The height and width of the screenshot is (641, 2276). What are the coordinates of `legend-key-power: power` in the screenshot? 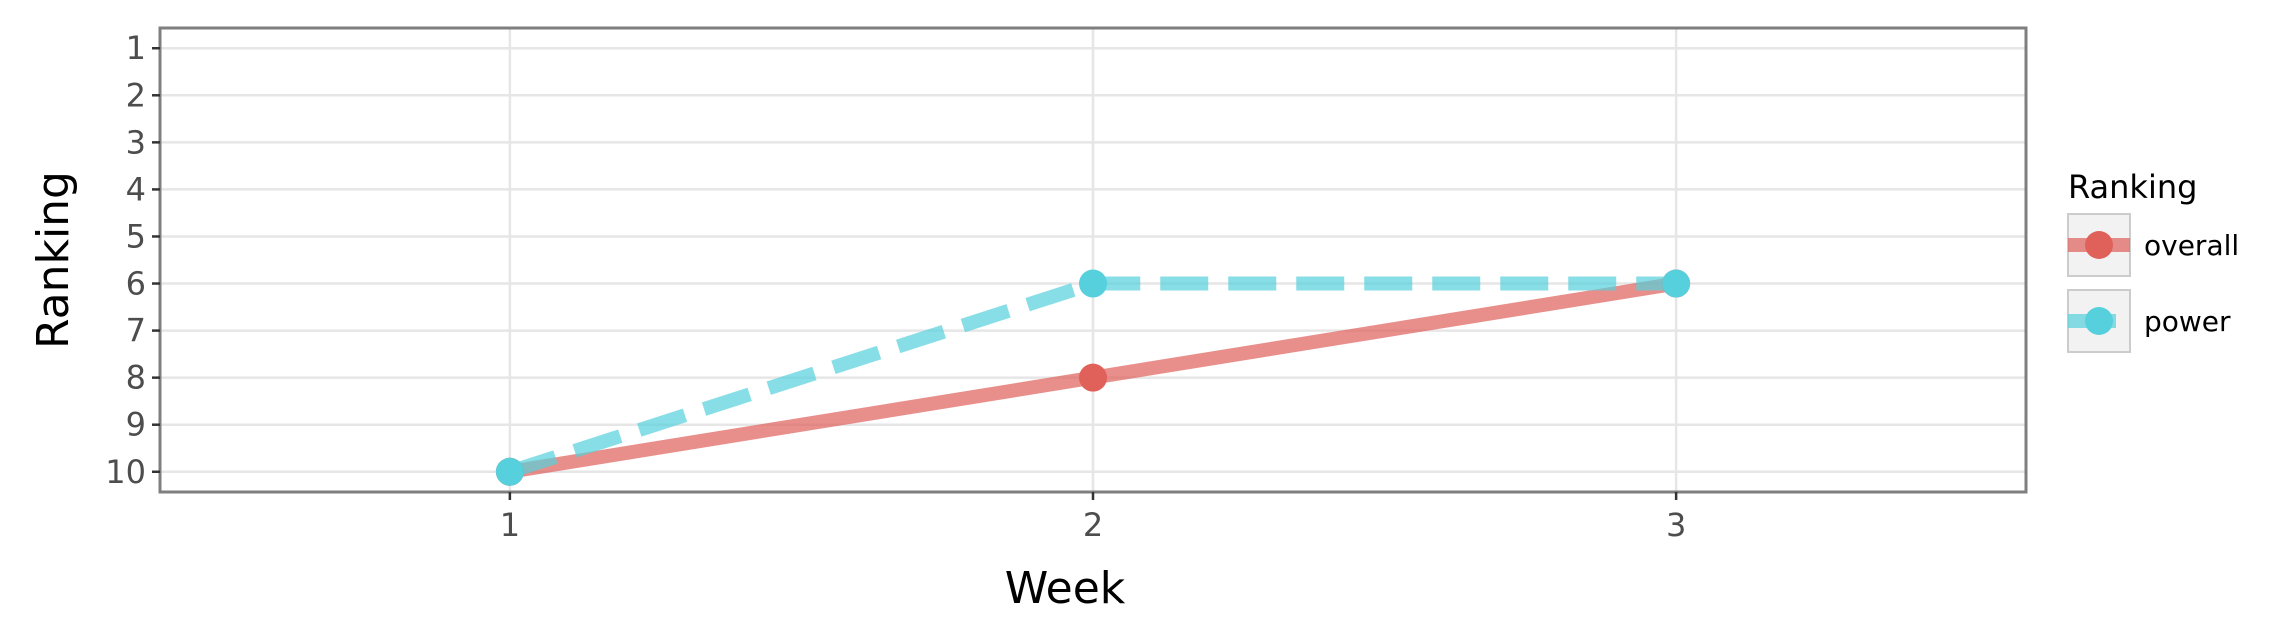 It's located at (2149, 321).